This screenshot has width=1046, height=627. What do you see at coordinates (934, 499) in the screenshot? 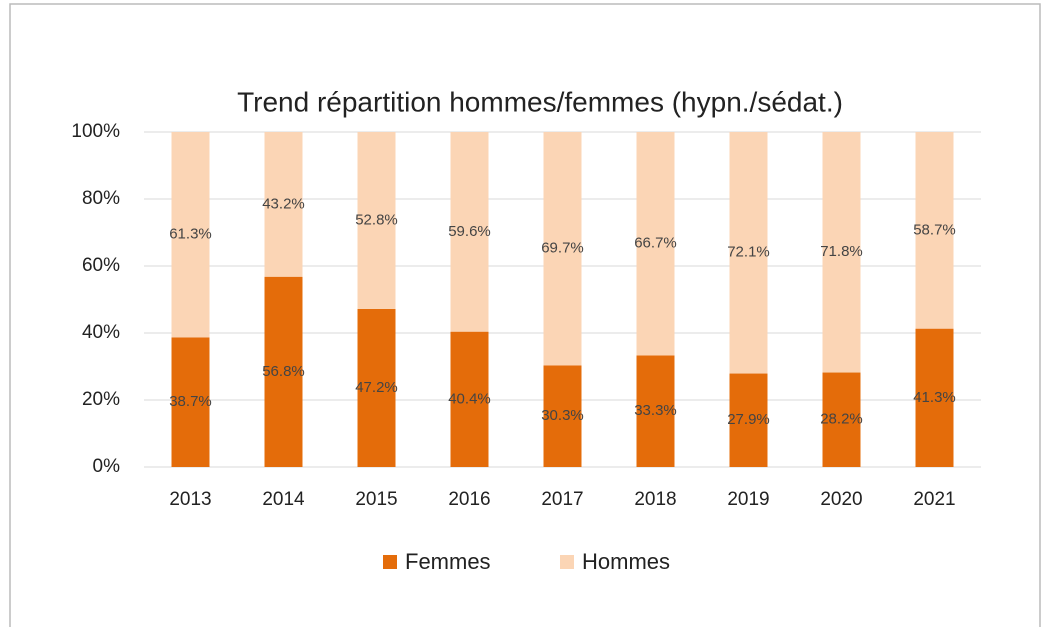
I see `x-tick-label: 2021` at bounding box center [934, 499].